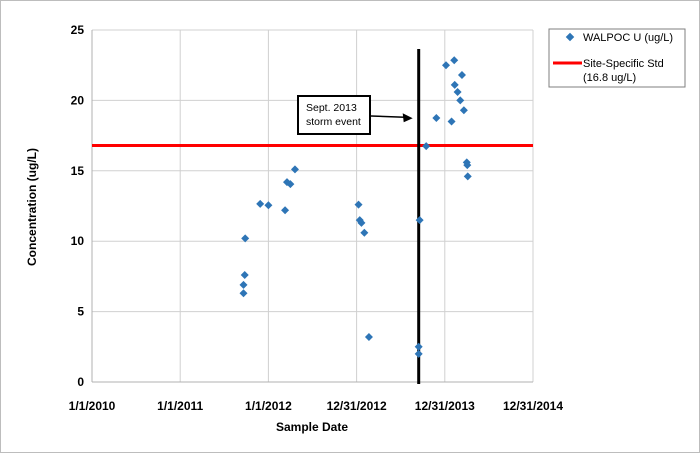 This screenshot has width=700, height=453. I want to click on y-tick-labels: 0 5 10 15 20 25, so click(78, 206).